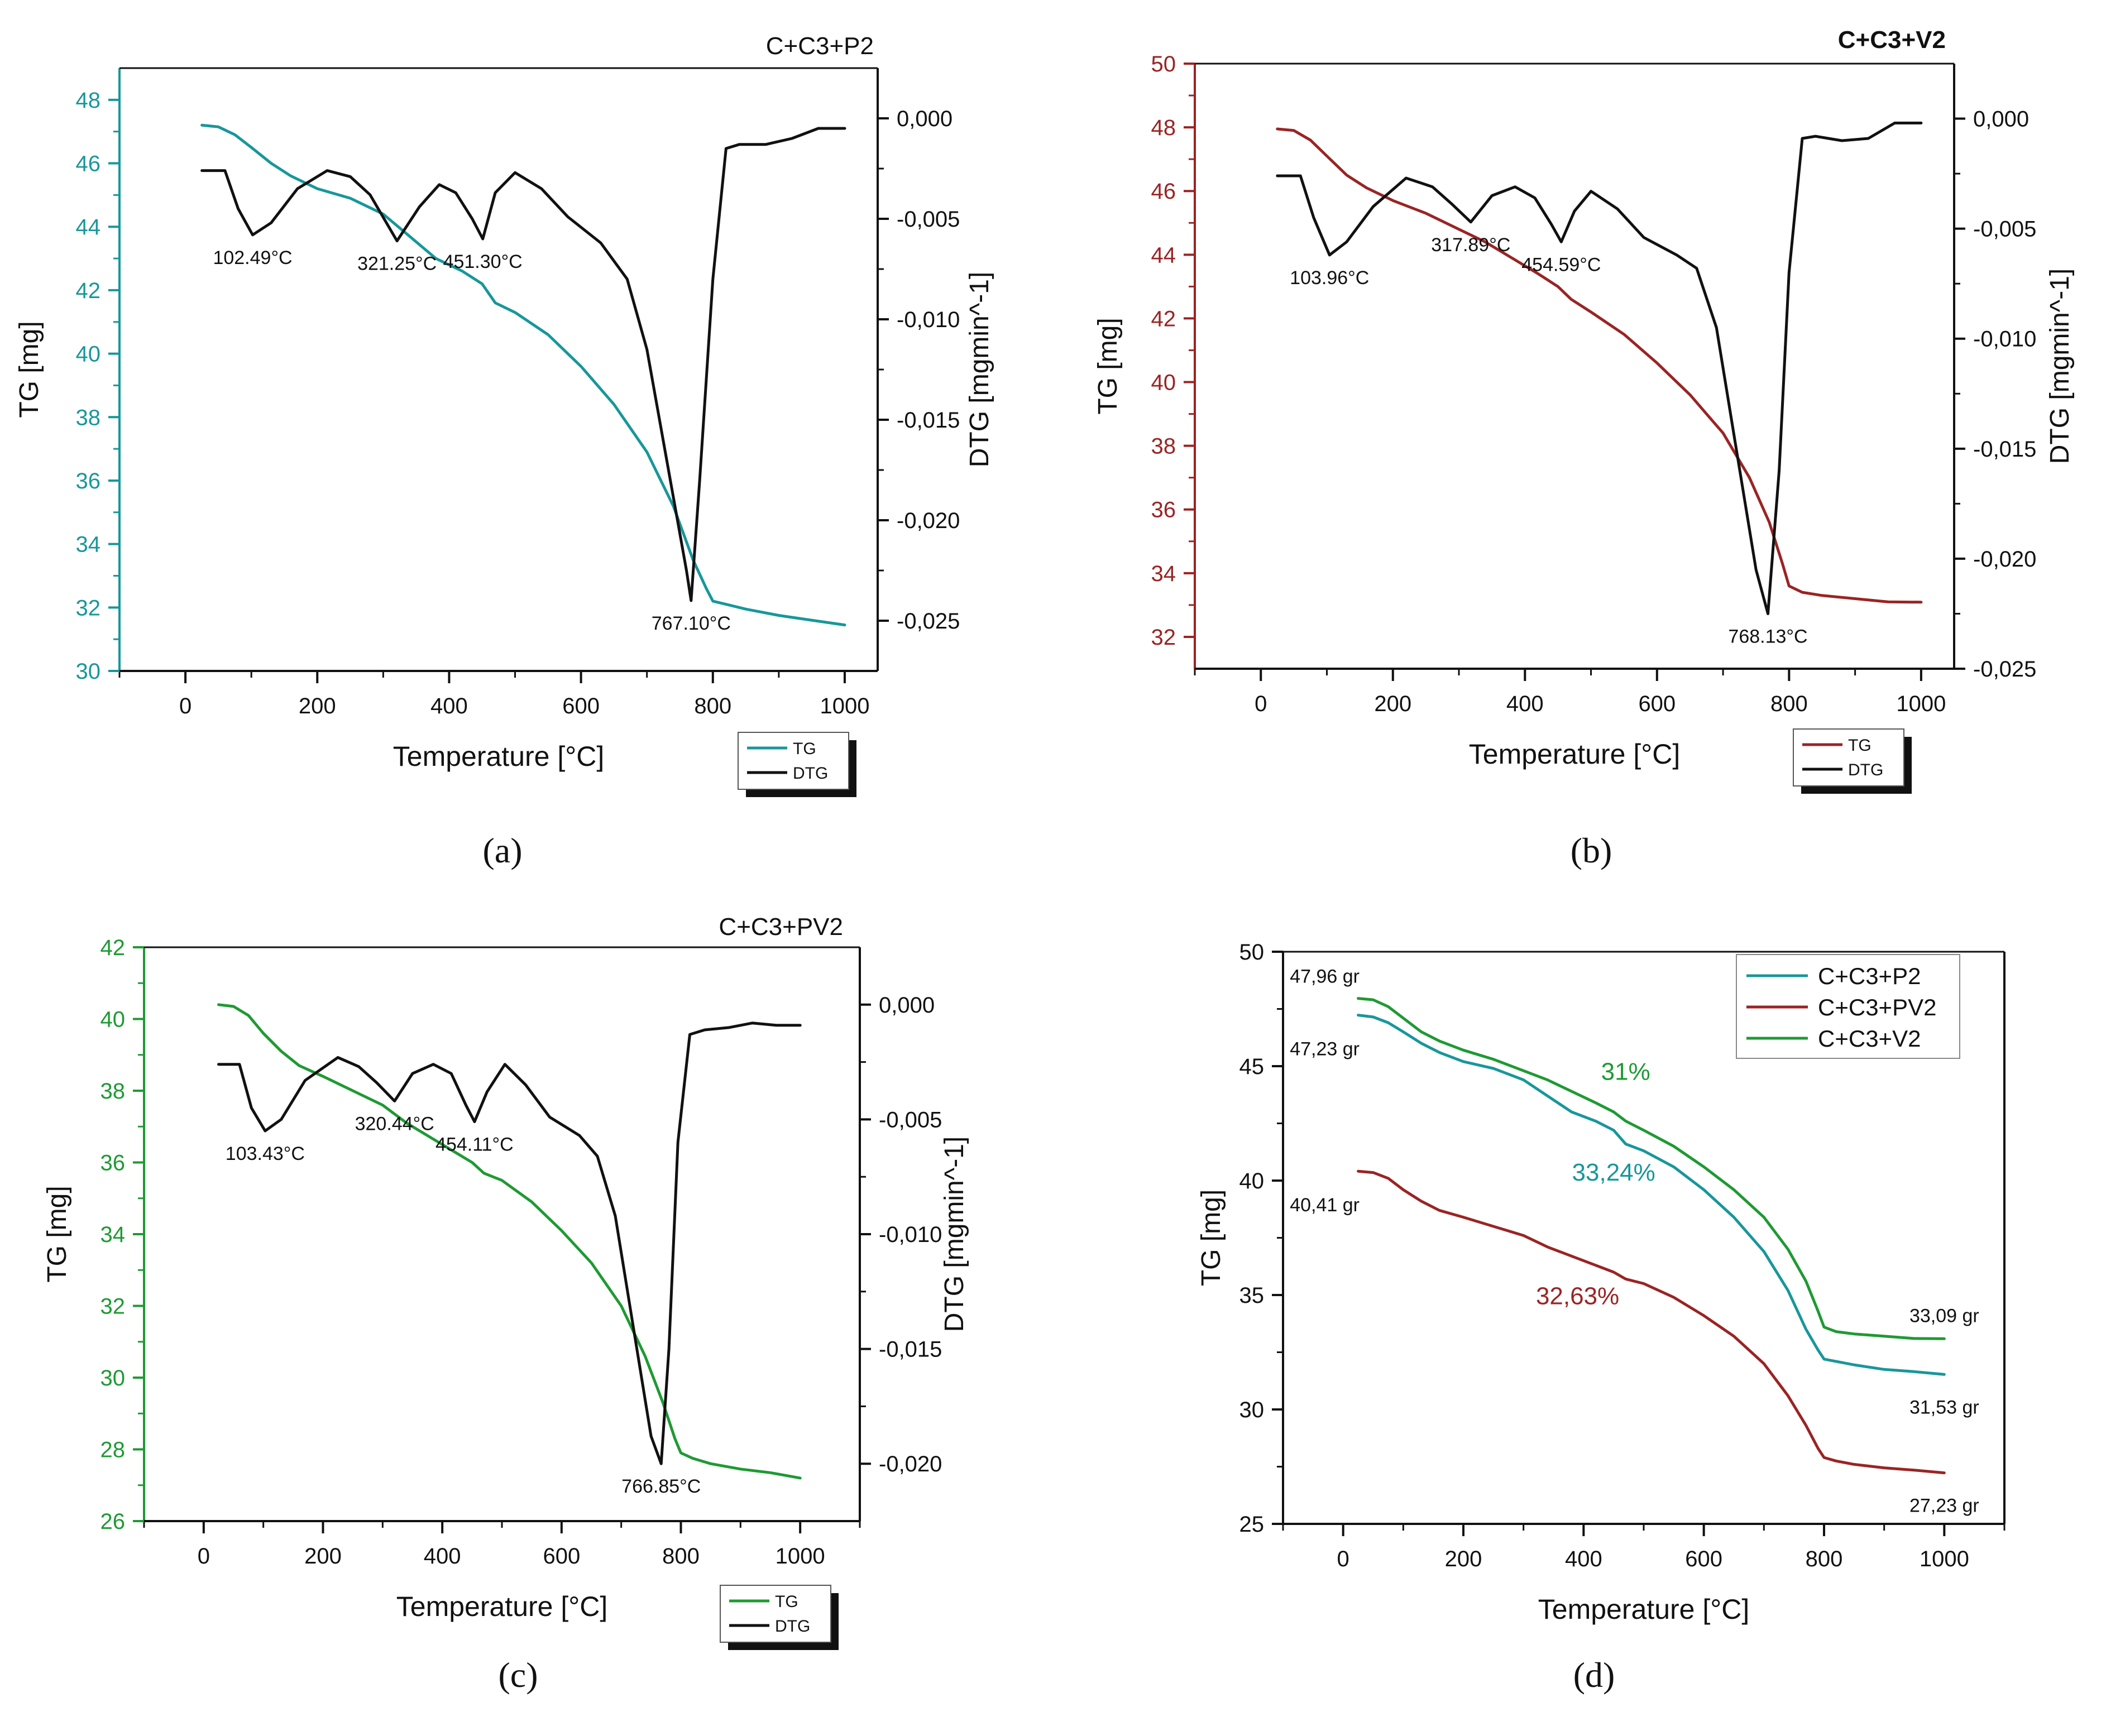 The height and width of the screenshot is (1736, 2106). I want to click on y-tick-label: 45, so click(1252, 1066).